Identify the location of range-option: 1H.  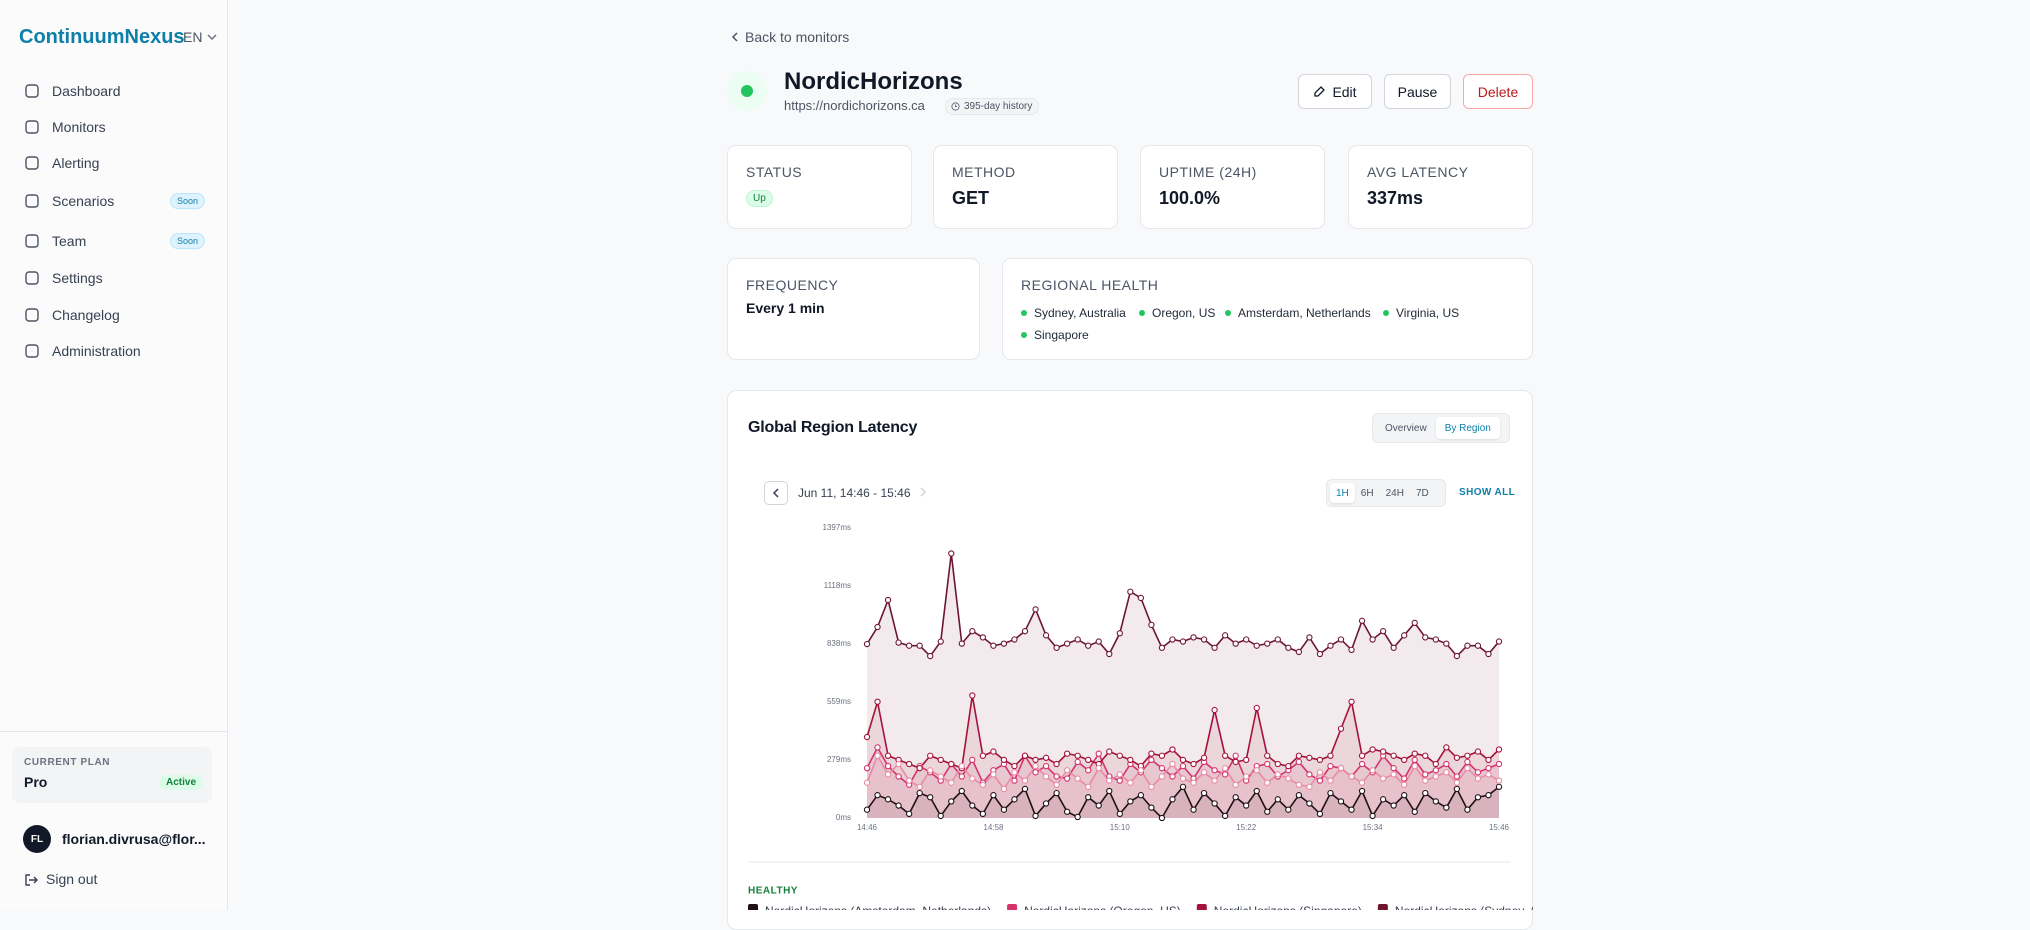
(1342, 493).